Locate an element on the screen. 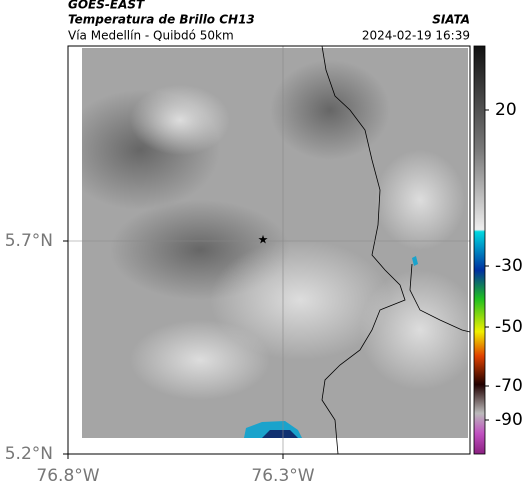 This screenshot has height=495, width=526. colorbar-label: -90 is located at coordinates (509, 420).